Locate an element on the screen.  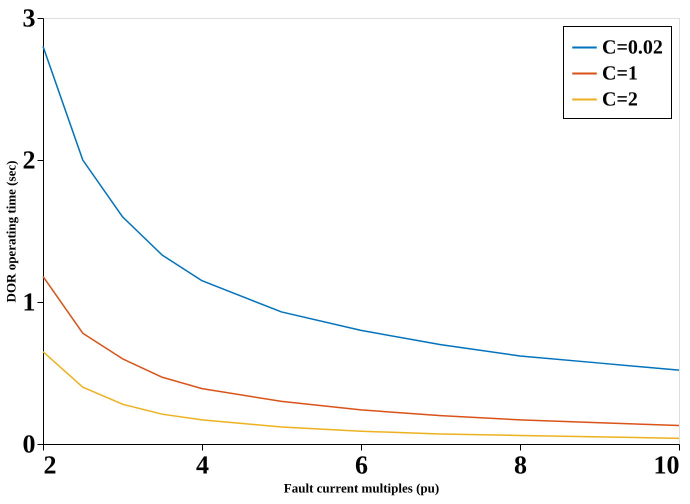
x-tick-label: 10 is located at coordinates (667, 465).